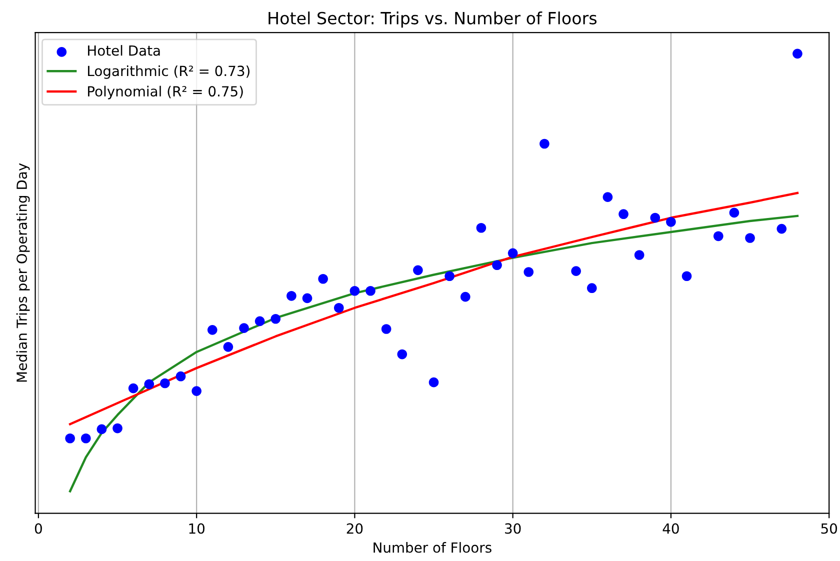 The image size is (840, 561). Describe the element at coordinates (432, 20) in the screenshot. I see `chart-title: Hotel Sector: Trips vs. Number of Floors` at that location.